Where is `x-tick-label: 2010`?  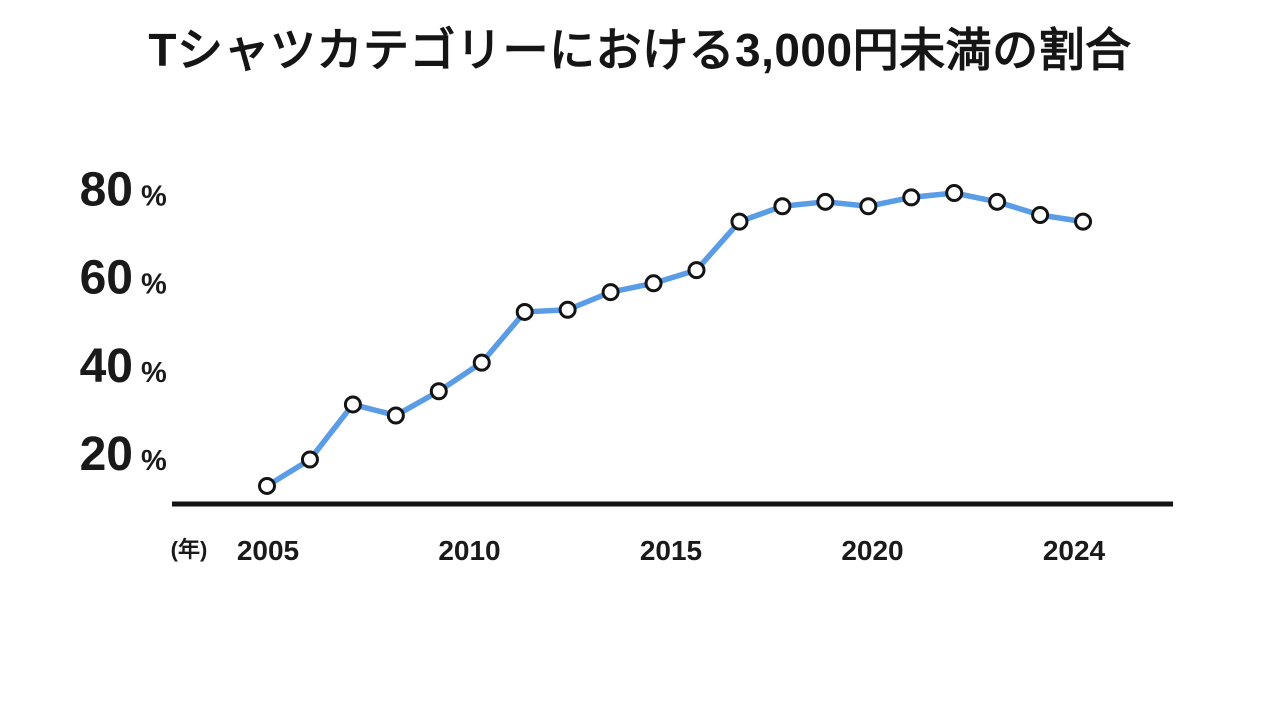
x-tick-label: 2010 is located at coordinates (469, 550).